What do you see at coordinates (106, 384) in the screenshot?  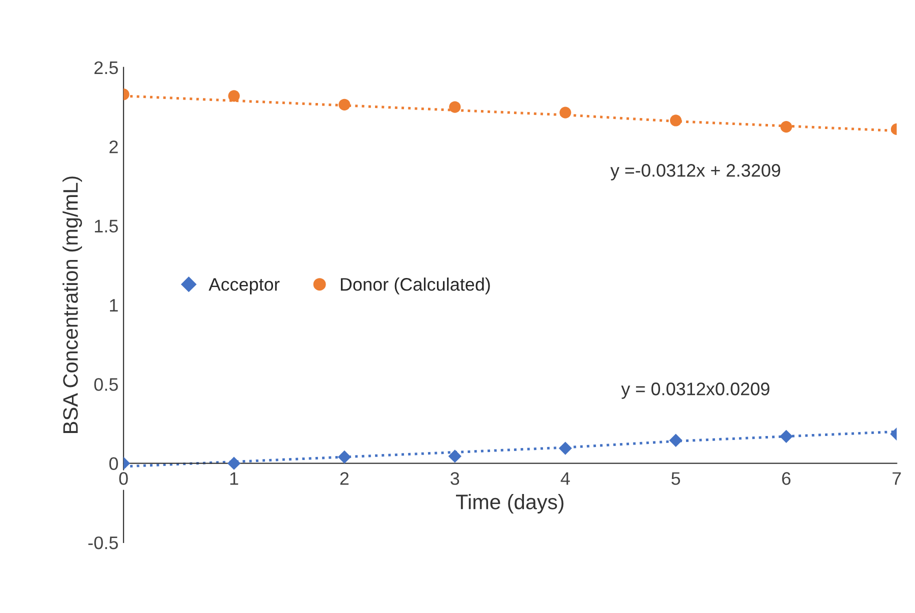 I see `y-tick-label: 0.5` at bounding box center [106, 384].